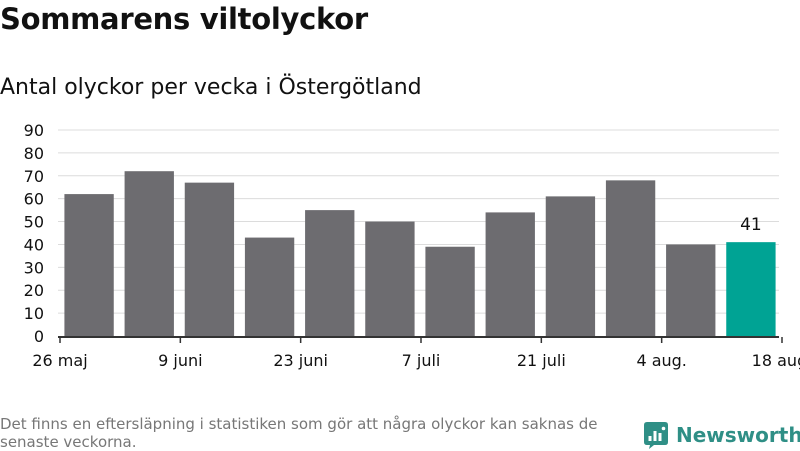 The width and height of the screenshot is (800, 451). Describe the element at coordinates (34, 267) in the screenshot. I see `y-tick-label: 30` at that location.